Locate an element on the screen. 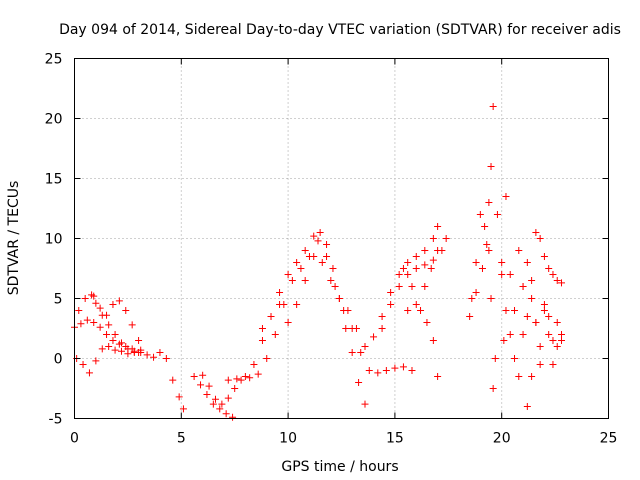 Image resolution: width=640 pixels, height=480 pixels. x-tick-label: 25 is located at coordinates (609, 439).